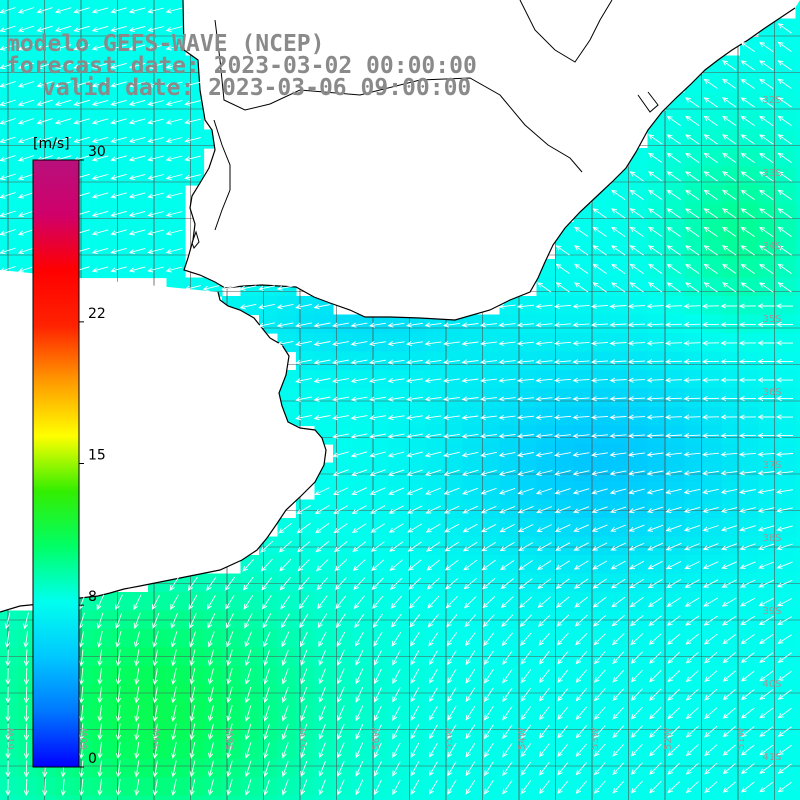 The image size is (800, 800). I want to click on longitude-label: 53W, so click(595, 738).